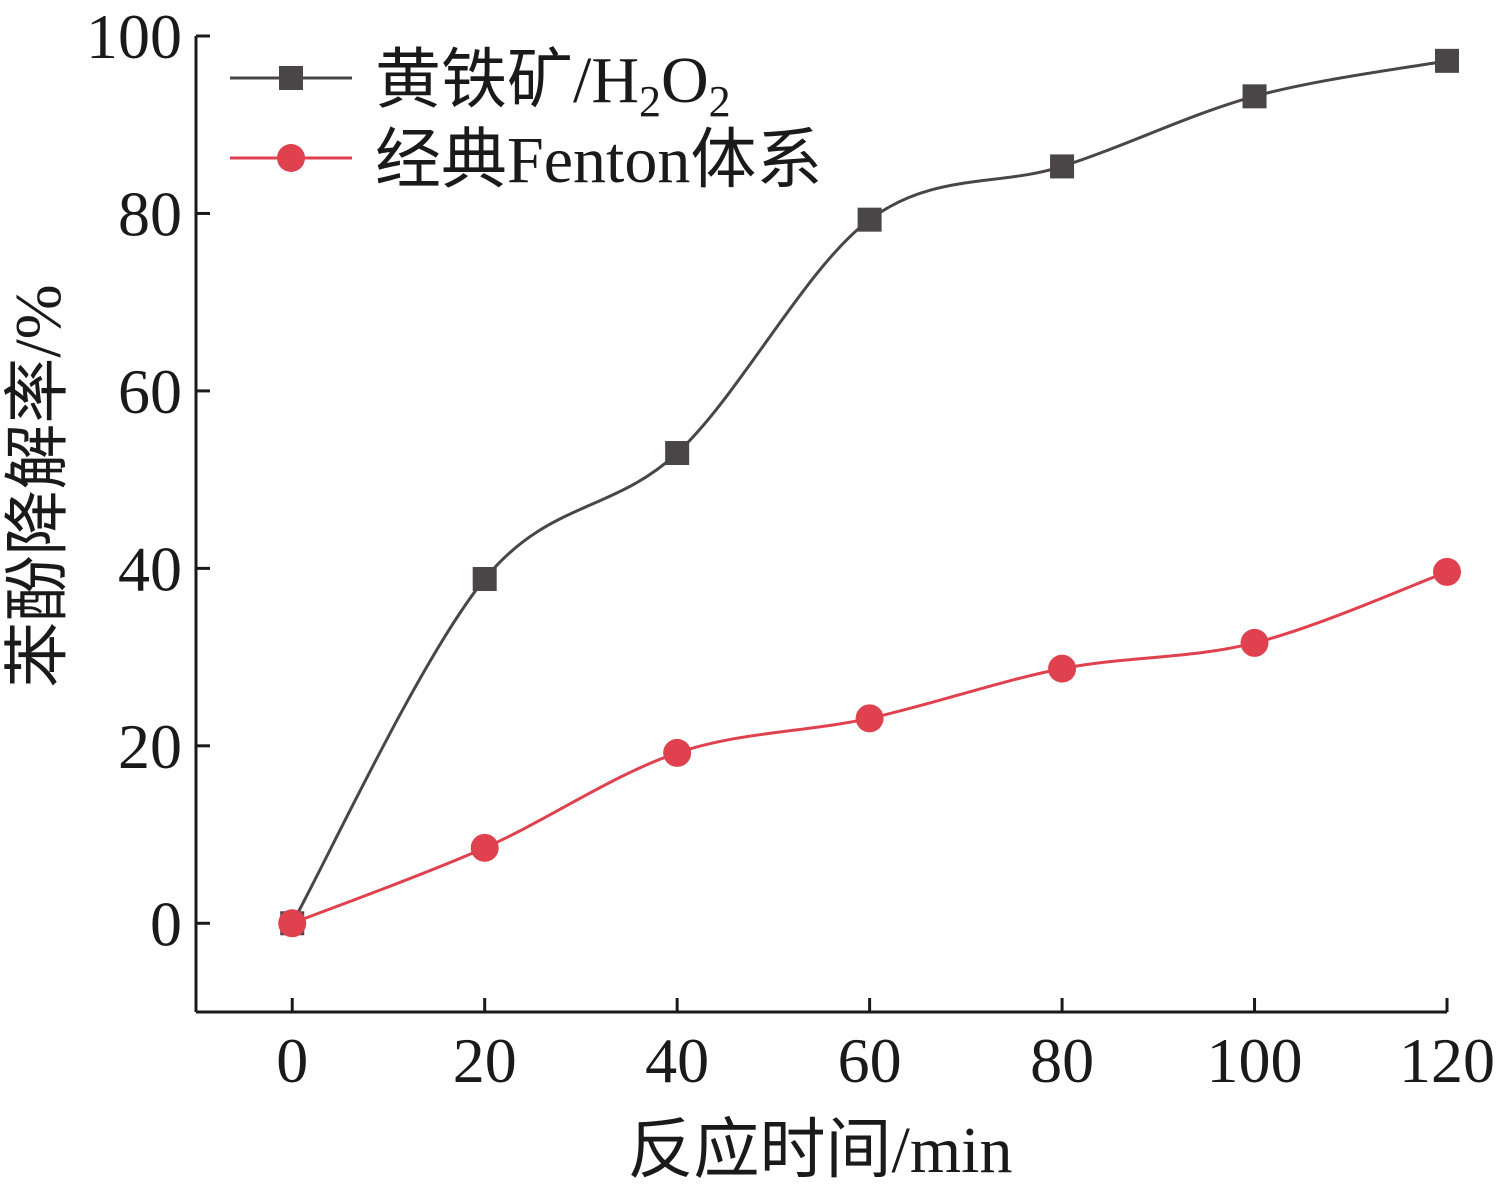  I want to click on x-axis-title: 反应时间/min, so click(819, 1150).